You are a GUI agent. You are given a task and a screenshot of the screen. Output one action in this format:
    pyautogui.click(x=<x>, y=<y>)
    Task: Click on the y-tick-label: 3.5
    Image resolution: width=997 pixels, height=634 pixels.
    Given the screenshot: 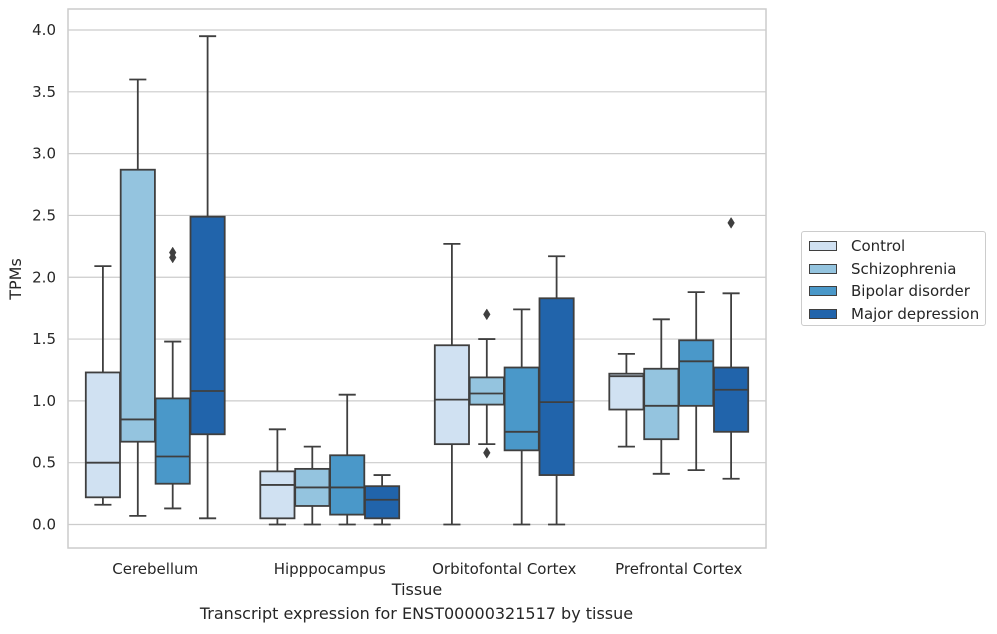 What is the action you would take?
    pyautogui.click(x=44, y=92)
    